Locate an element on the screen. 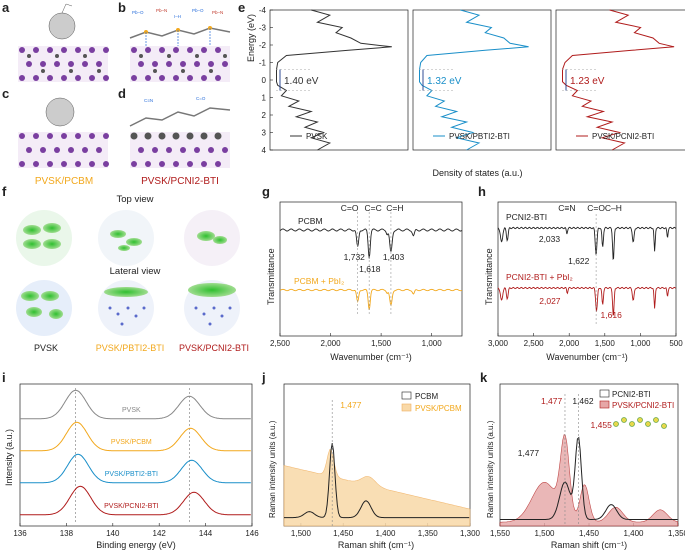 This screenshot has height=555, width=685. i-xtick-label: 136 is located at coordinates (20, 533).